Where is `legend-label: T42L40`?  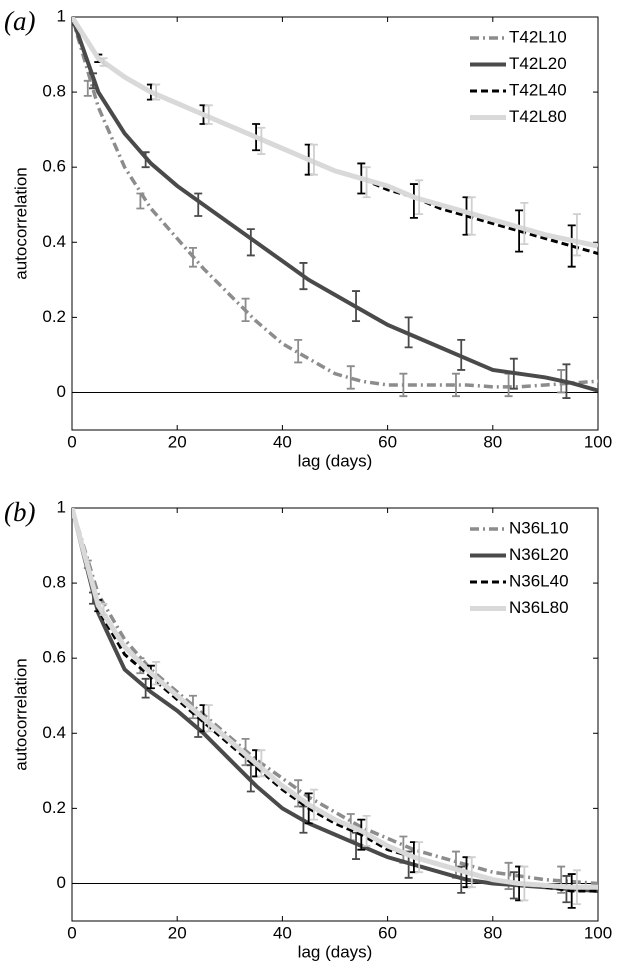
legend-label: T42L40 is located at coordinates (538, 89).